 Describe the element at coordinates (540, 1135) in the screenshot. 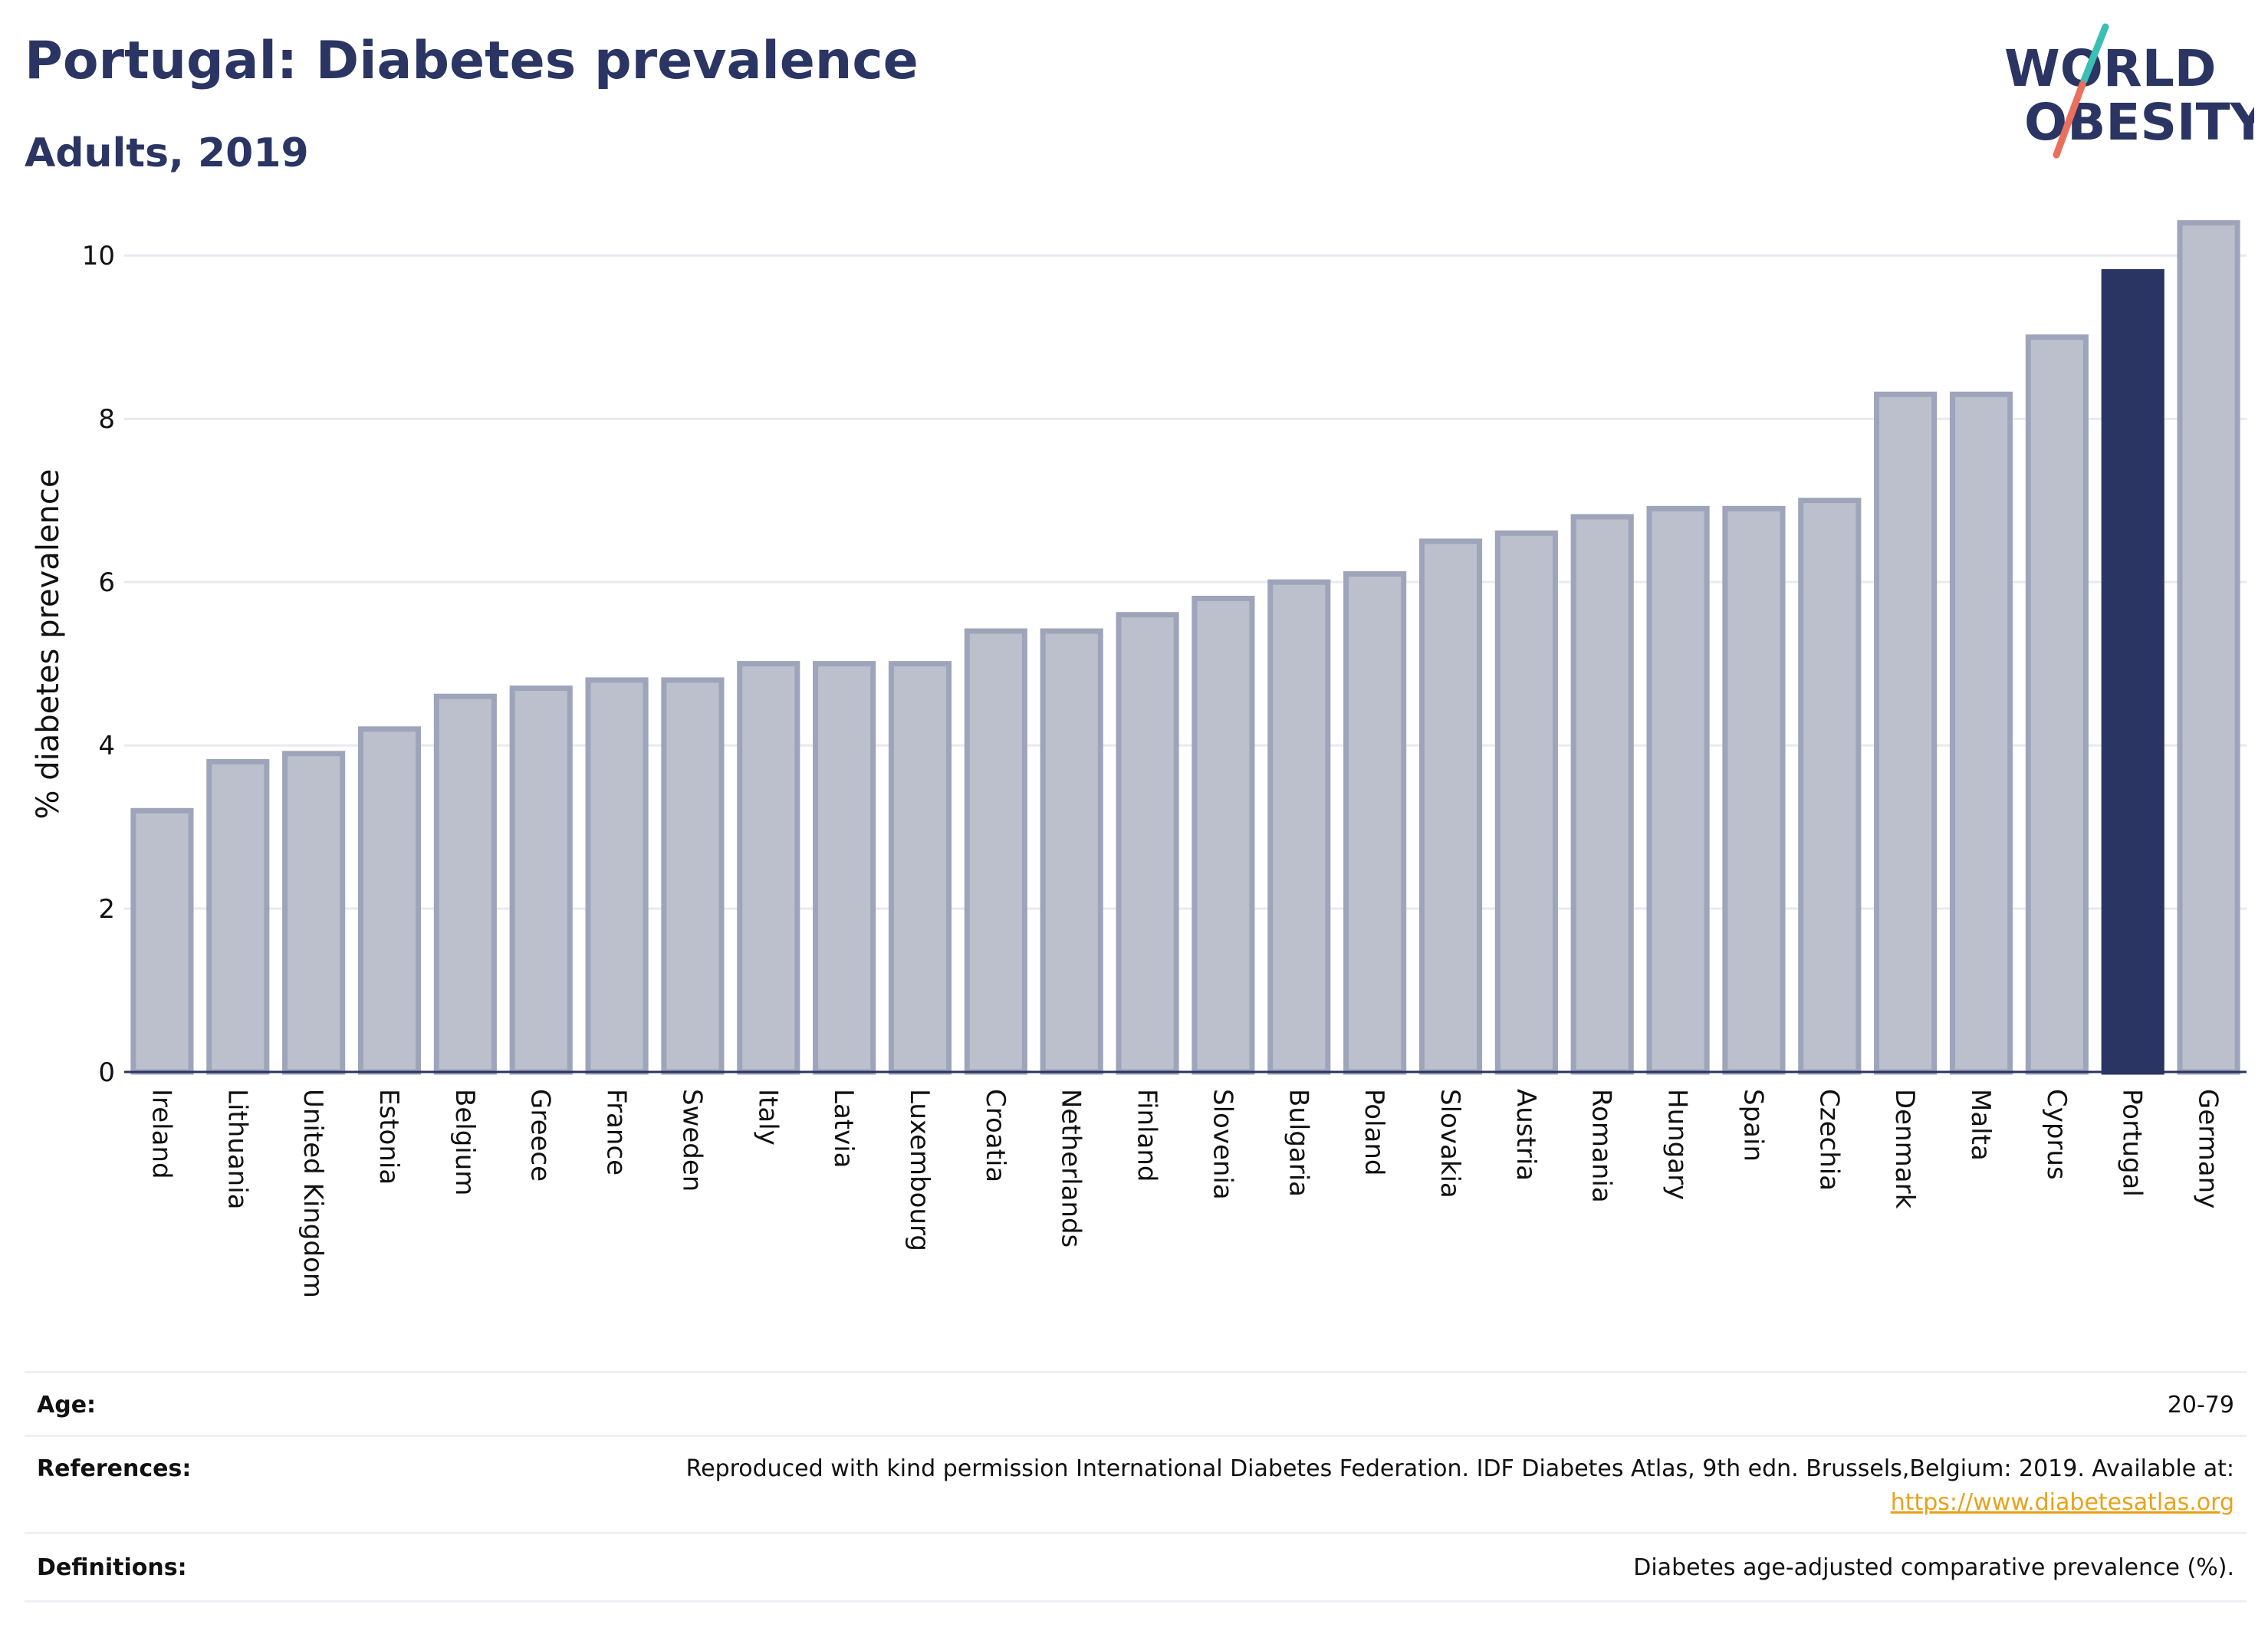

I see `x-tick-label: Greece` at that location.